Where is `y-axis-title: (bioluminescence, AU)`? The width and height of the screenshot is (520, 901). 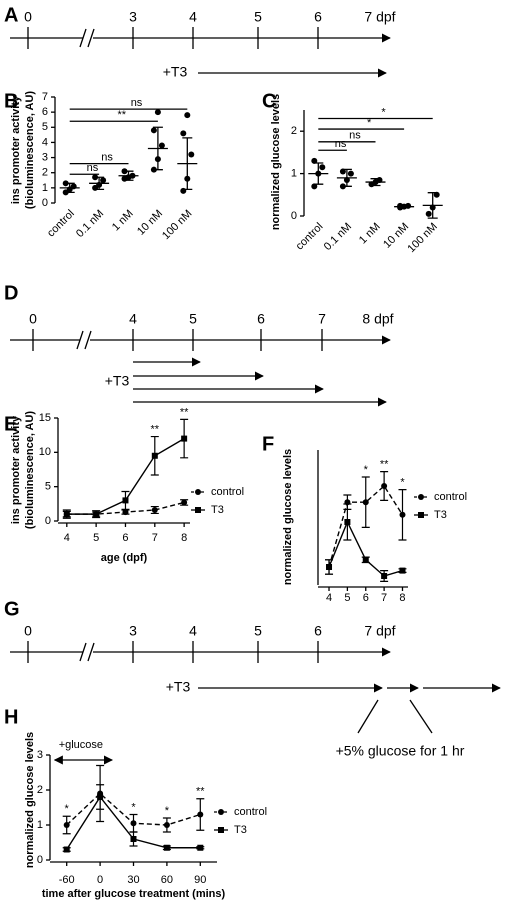 y-axis-title: (bioluminescence, AU) is located at coordinates (30, 150).